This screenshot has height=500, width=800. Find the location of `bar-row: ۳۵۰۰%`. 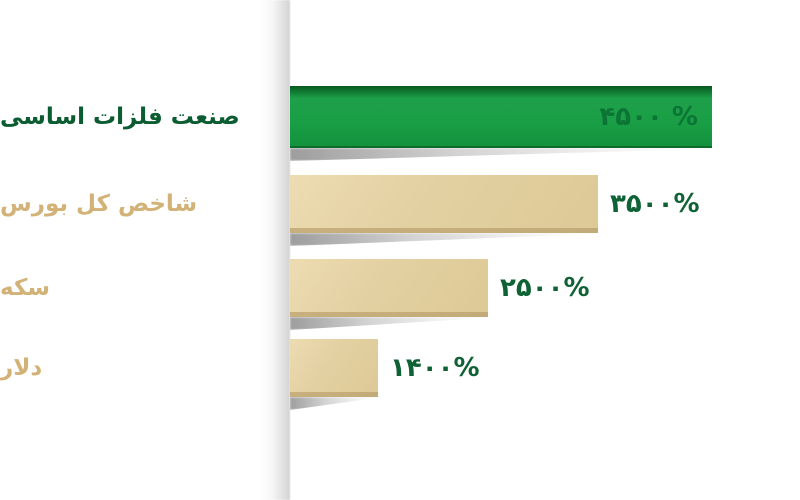

bar-row: ۳۵۰۰% is located at coordinates (495, 210).